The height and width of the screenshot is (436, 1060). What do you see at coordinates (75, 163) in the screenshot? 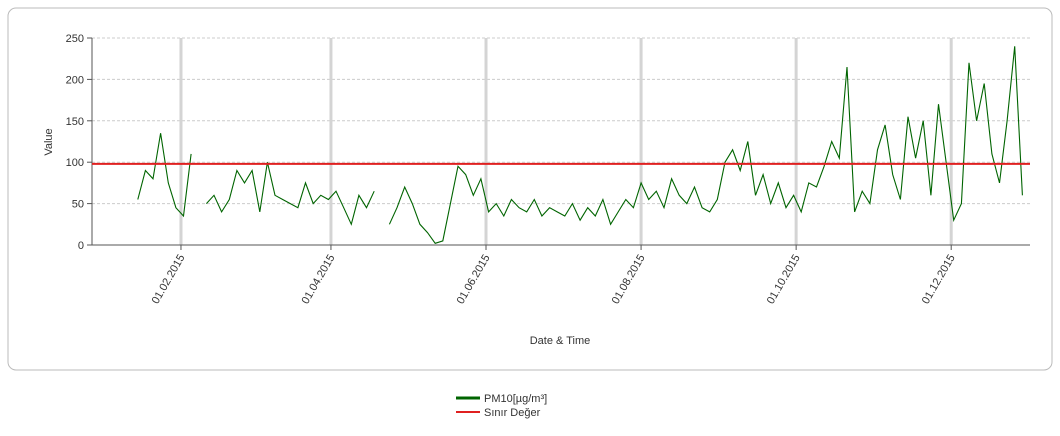
I see `y-tick-label: 100` at bounding box center [75, 163].